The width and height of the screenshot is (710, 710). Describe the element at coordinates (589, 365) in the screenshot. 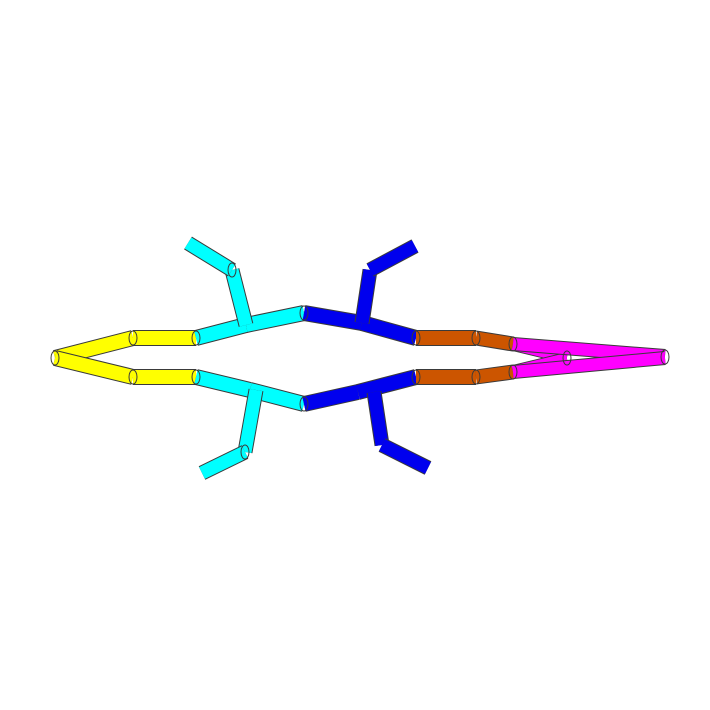

I see `magenta-bond` at that location.